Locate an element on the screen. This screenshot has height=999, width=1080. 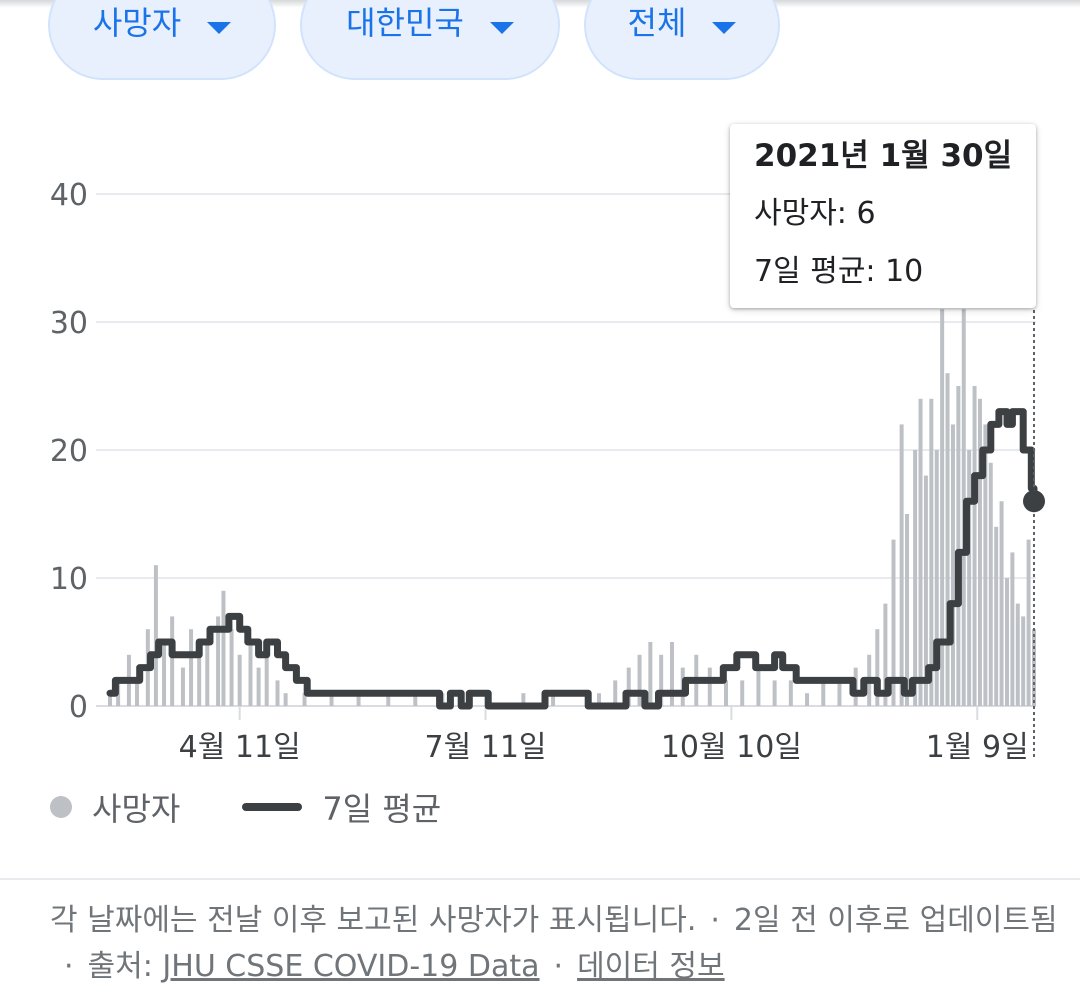
x-tick-label: 1월 9일 is located at coordinates (977, 747).